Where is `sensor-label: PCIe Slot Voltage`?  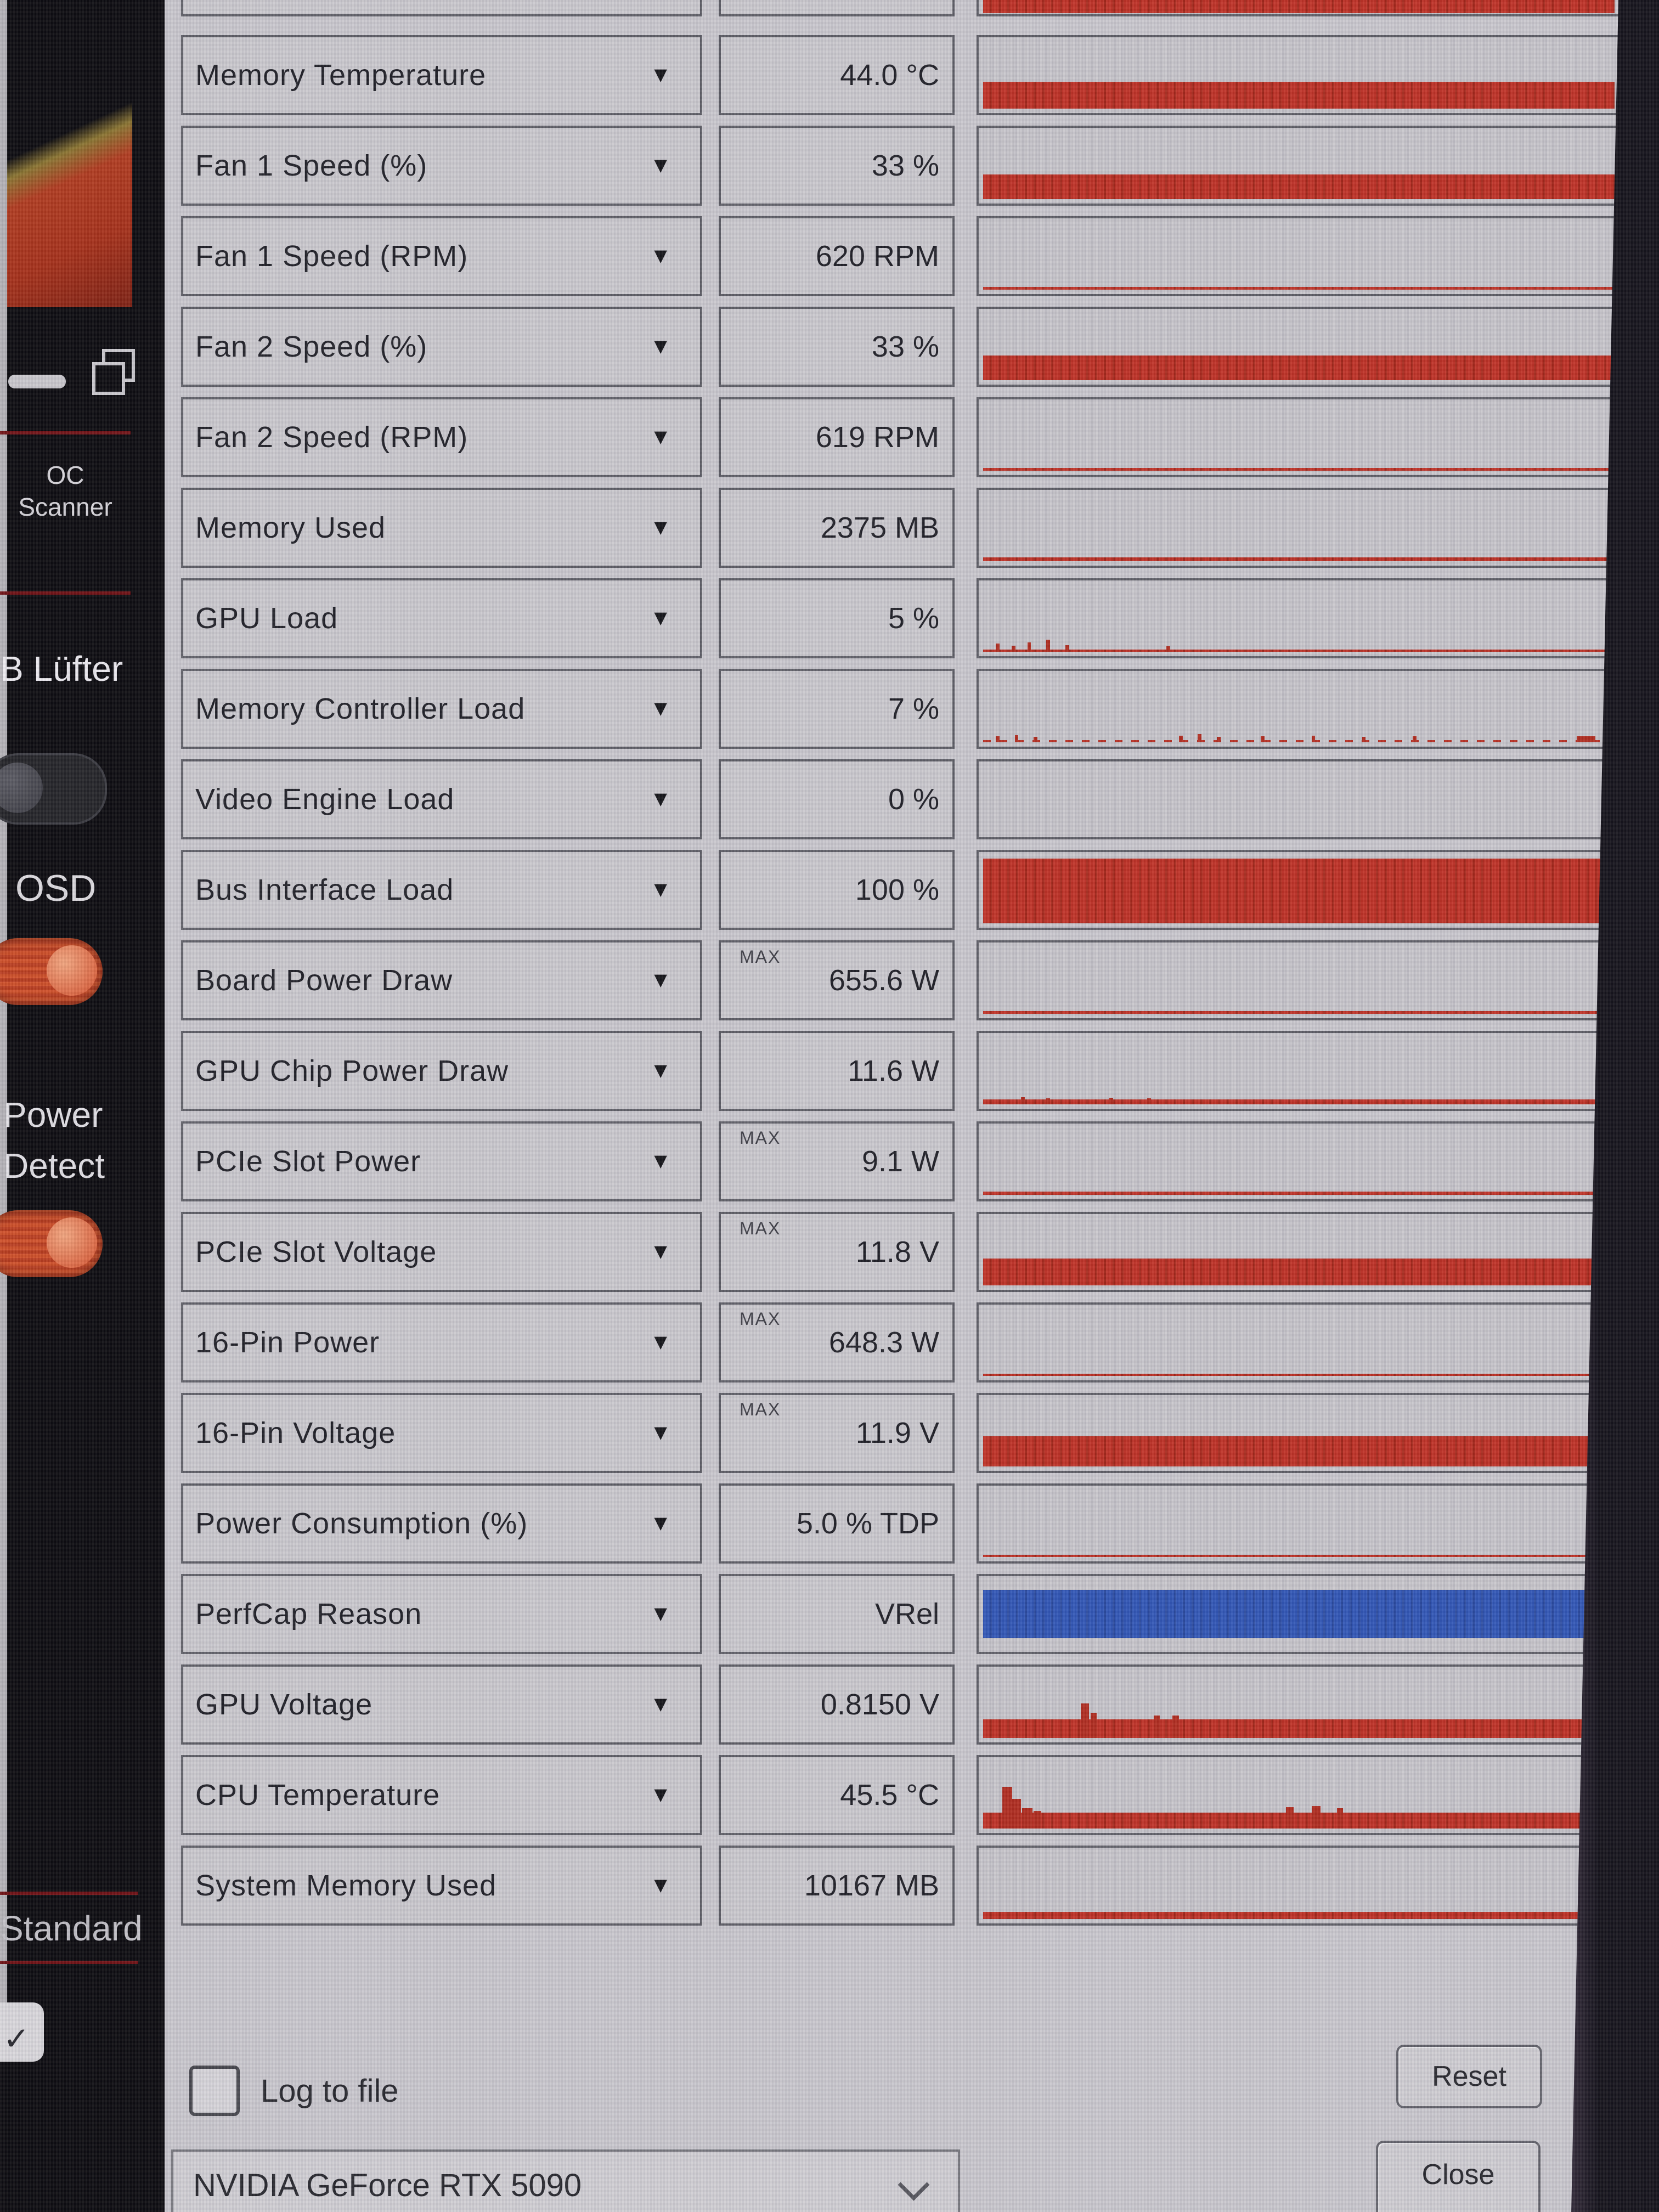
sensor-label: PCIe Slot Voltage is located at coordinates (316, 1252).